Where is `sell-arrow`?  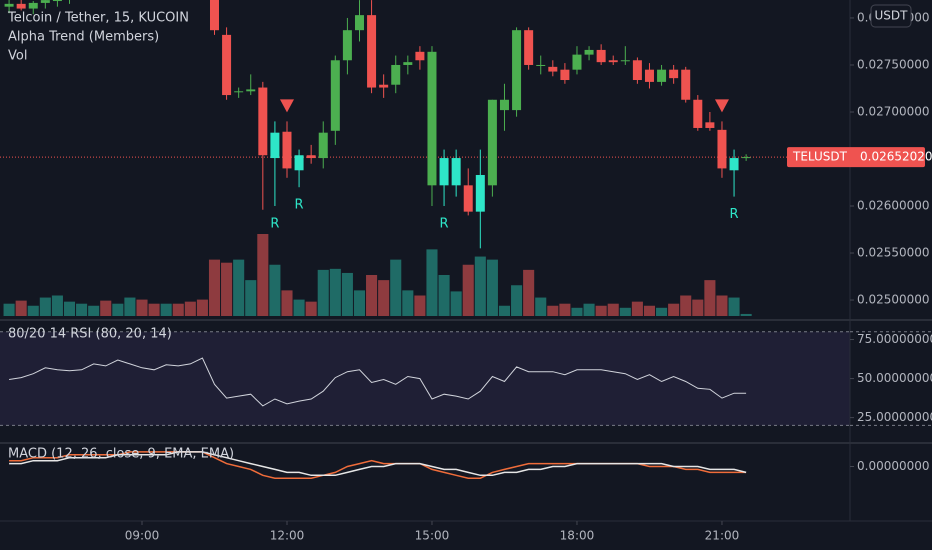
sell-arrow is located at coordinates (286, 106).